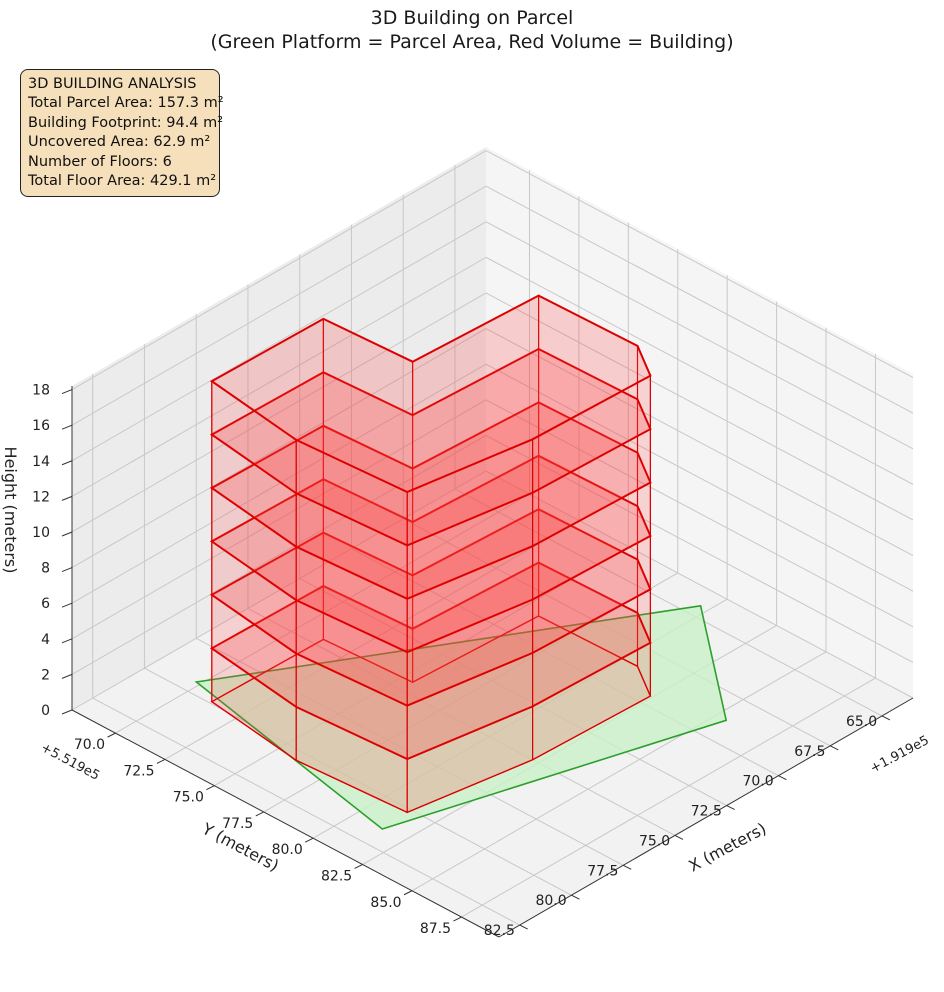  What do you see at coordinates (41, 462) in the screenshot?
I see `z-tick-label: 14` at bounding box center [41, 462].